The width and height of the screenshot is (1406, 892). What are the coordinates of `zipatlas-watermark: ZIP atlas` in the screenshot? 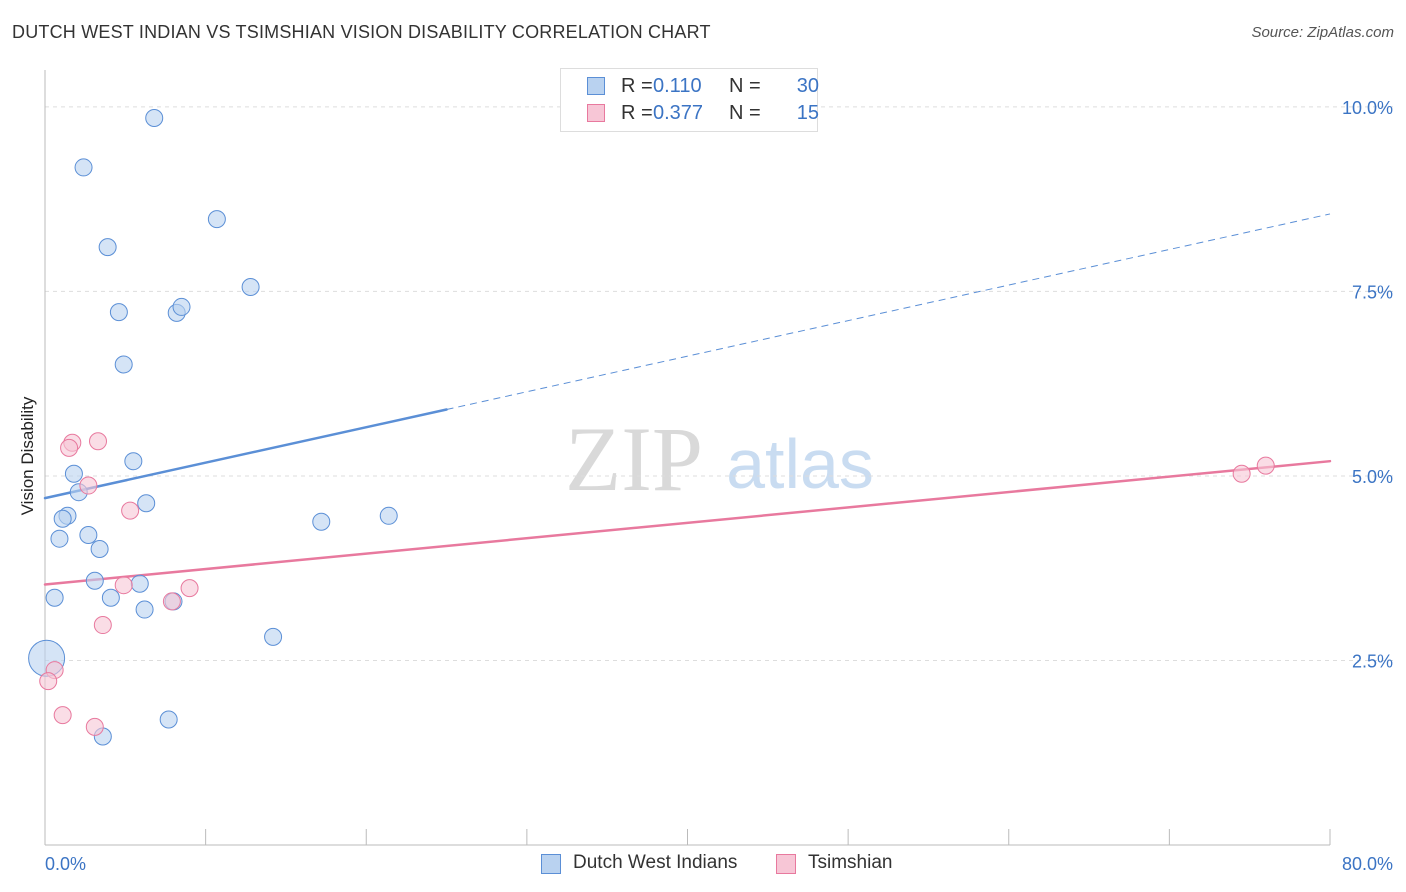 It's located at (719, 459).